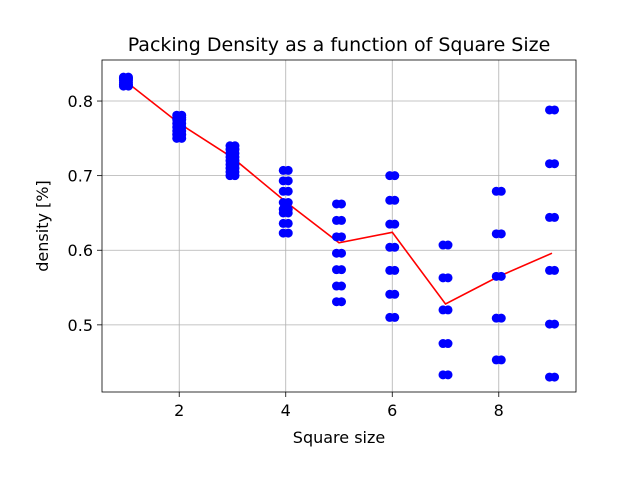  I want to click on y-axis-title: density [%], so click(42, 225).